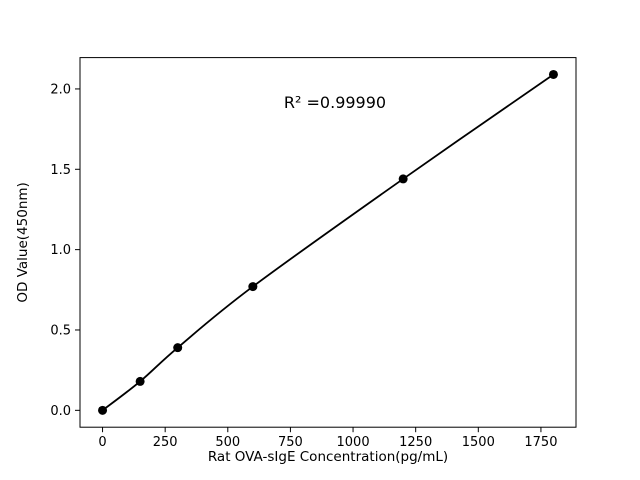 The height and width of the screenshot is (480, 640). Describe the element at coordinates (415, 442) in the screenshot. I see `x-tick-label: 1250` at that location.